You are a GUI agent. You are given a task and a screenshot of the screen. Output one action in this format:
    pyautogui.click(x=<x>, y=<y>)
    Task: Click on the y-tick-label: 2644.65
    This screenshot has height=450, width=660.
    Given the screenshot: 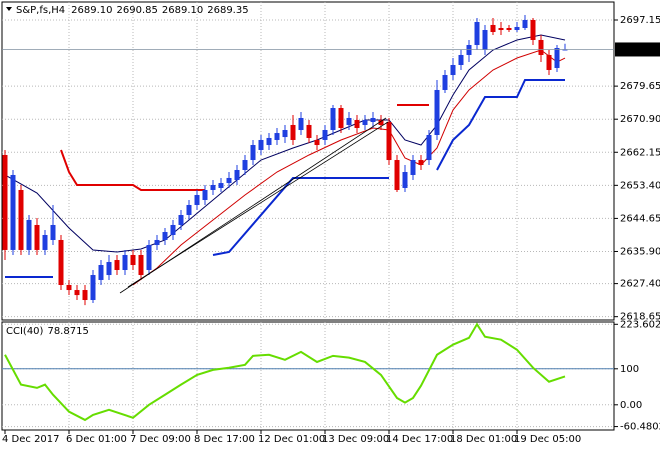 What is the action you would take?
    pyautogui.click(x=640, y=218)
    